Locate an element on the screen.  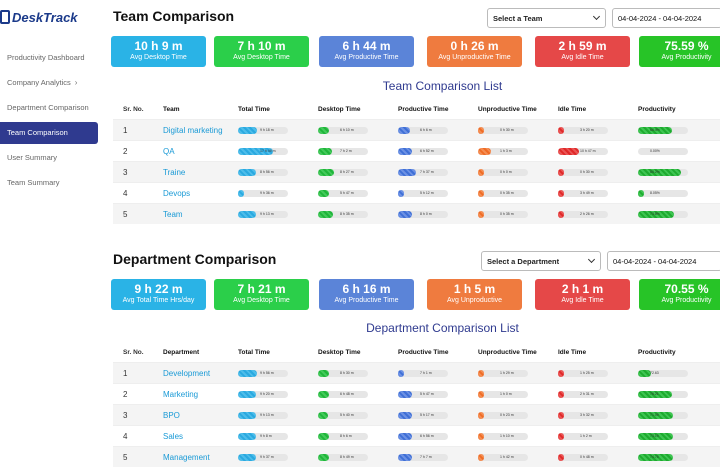
team-stat-card: 6 h 44 m Avg Productive Time is located at coordinates (366, 51).